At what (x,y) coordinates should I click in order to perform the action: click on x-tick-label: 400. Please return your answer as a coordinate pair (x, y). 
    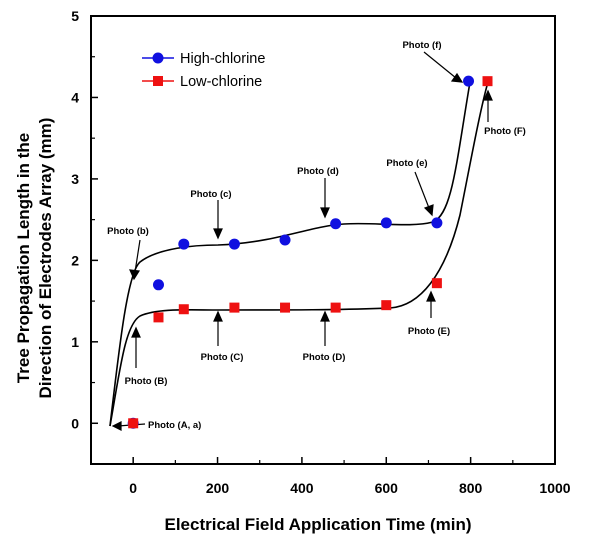
    Looking at the image, I should click on (302, 488).